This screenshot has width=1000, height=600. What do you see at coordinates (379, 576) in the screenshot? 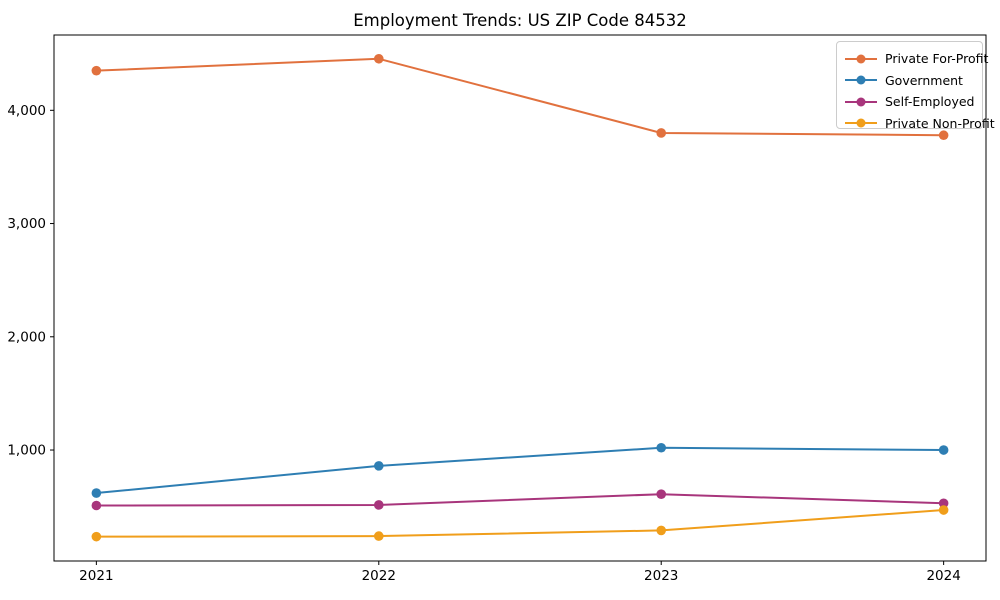
I see `x-axis-tick-label: 2022` at bounding box center [379, 576].